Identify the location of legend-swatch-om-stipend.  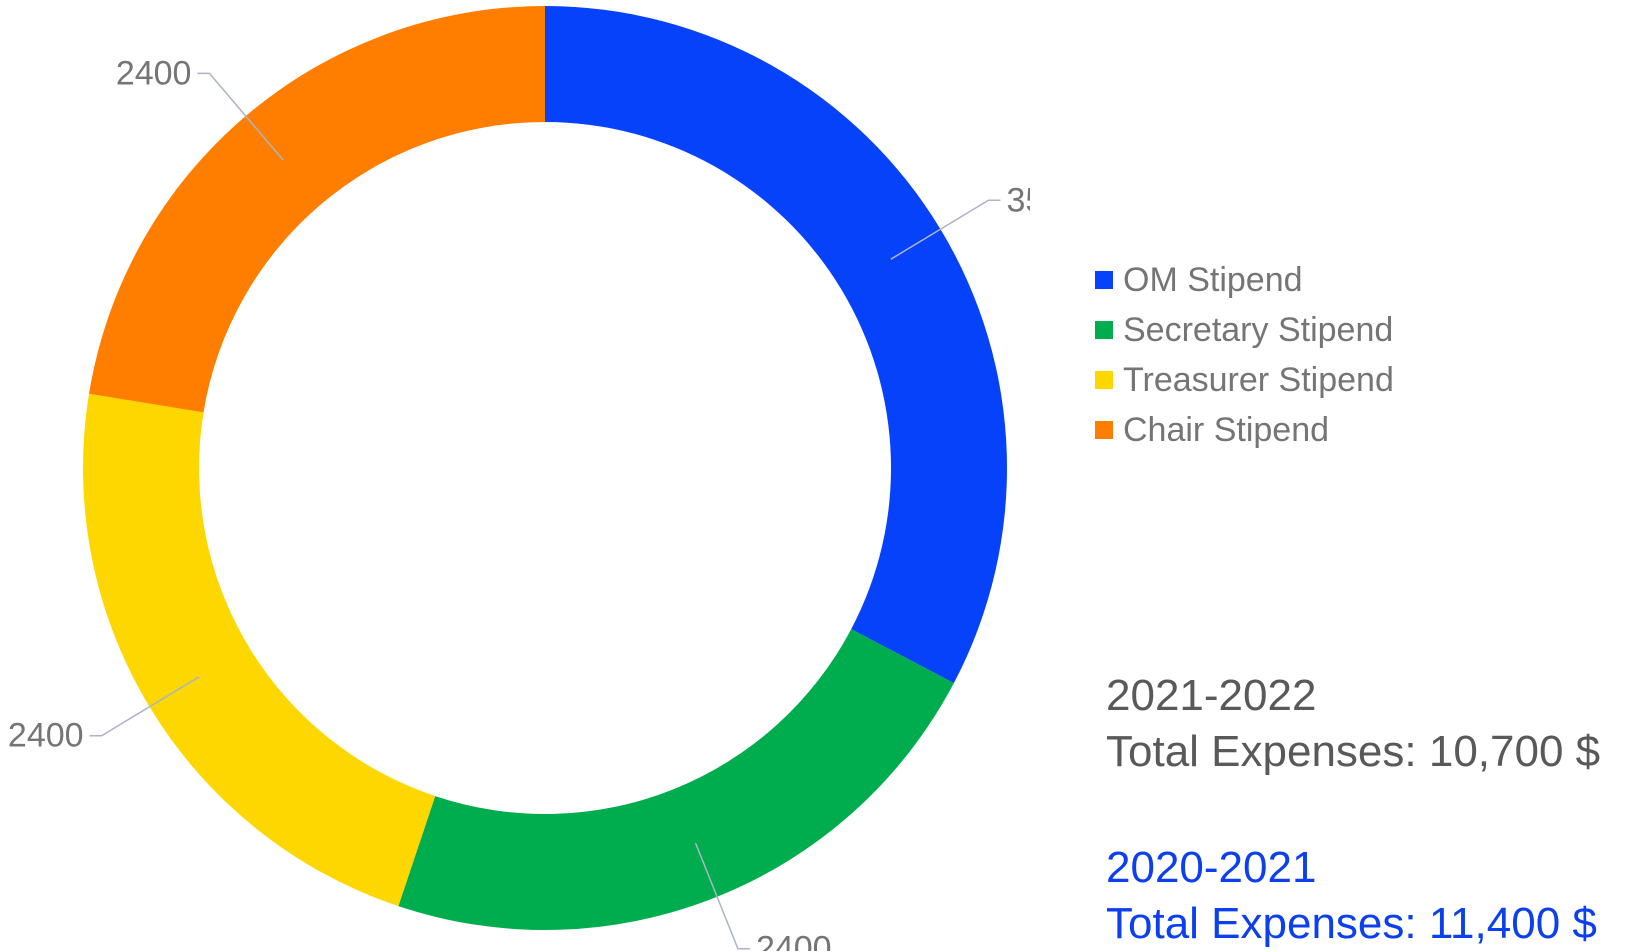
(1104, 280).